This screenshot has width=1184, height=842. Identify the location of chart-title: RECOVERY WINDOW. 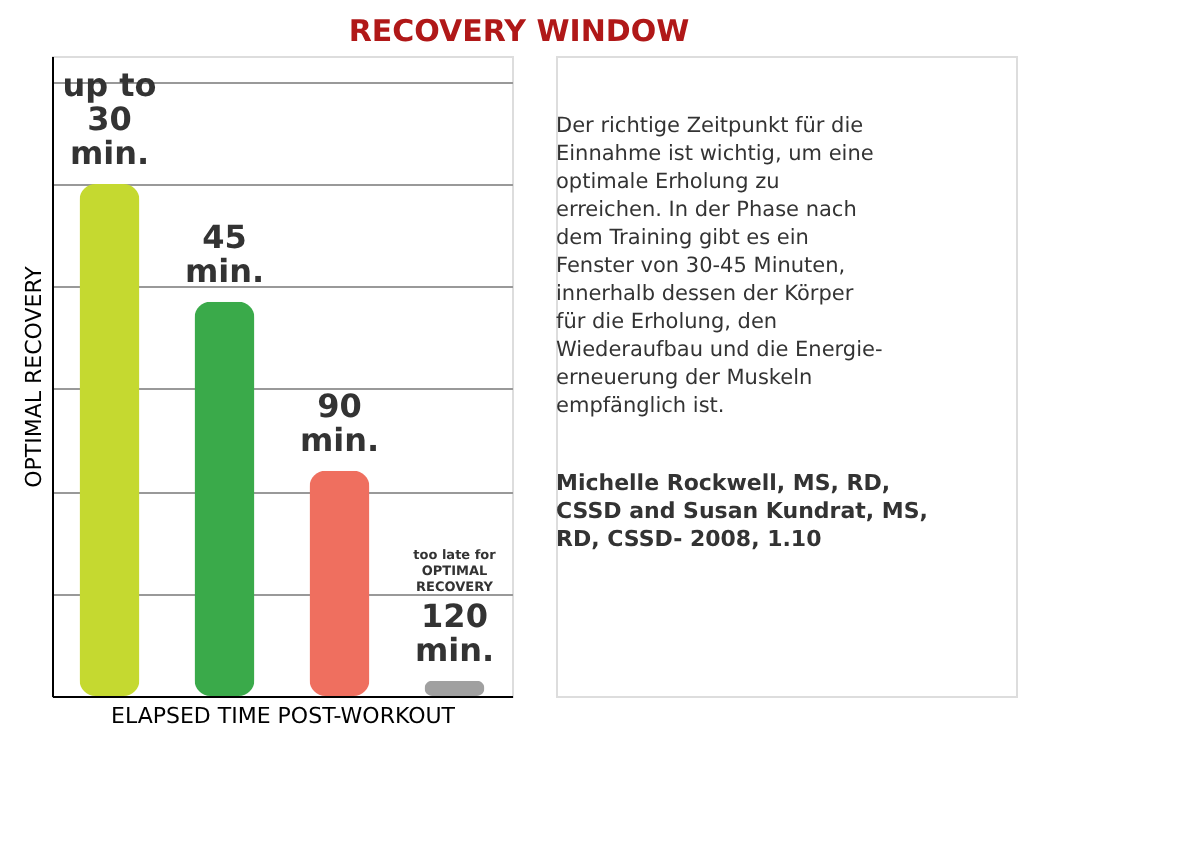
(519, 31).